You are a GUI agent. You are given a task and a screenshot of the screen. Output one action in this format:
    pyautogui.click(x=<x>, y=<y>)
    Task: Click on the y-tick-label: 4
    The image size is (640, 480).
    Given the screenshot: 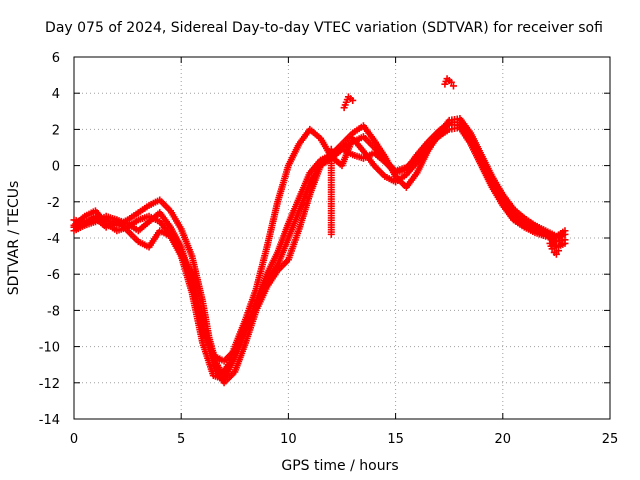 What is the action you would take?
    pyautogui.click(x=56, y=94)
    